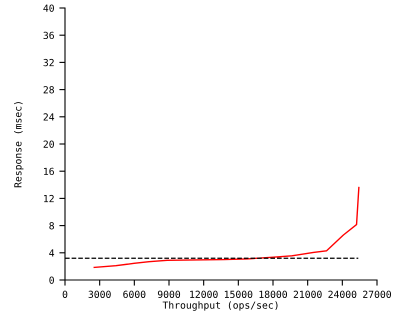  Describe the element at coordinates (342, 294) in the screenshot. I see `x-tick-label: 24000` at that location.